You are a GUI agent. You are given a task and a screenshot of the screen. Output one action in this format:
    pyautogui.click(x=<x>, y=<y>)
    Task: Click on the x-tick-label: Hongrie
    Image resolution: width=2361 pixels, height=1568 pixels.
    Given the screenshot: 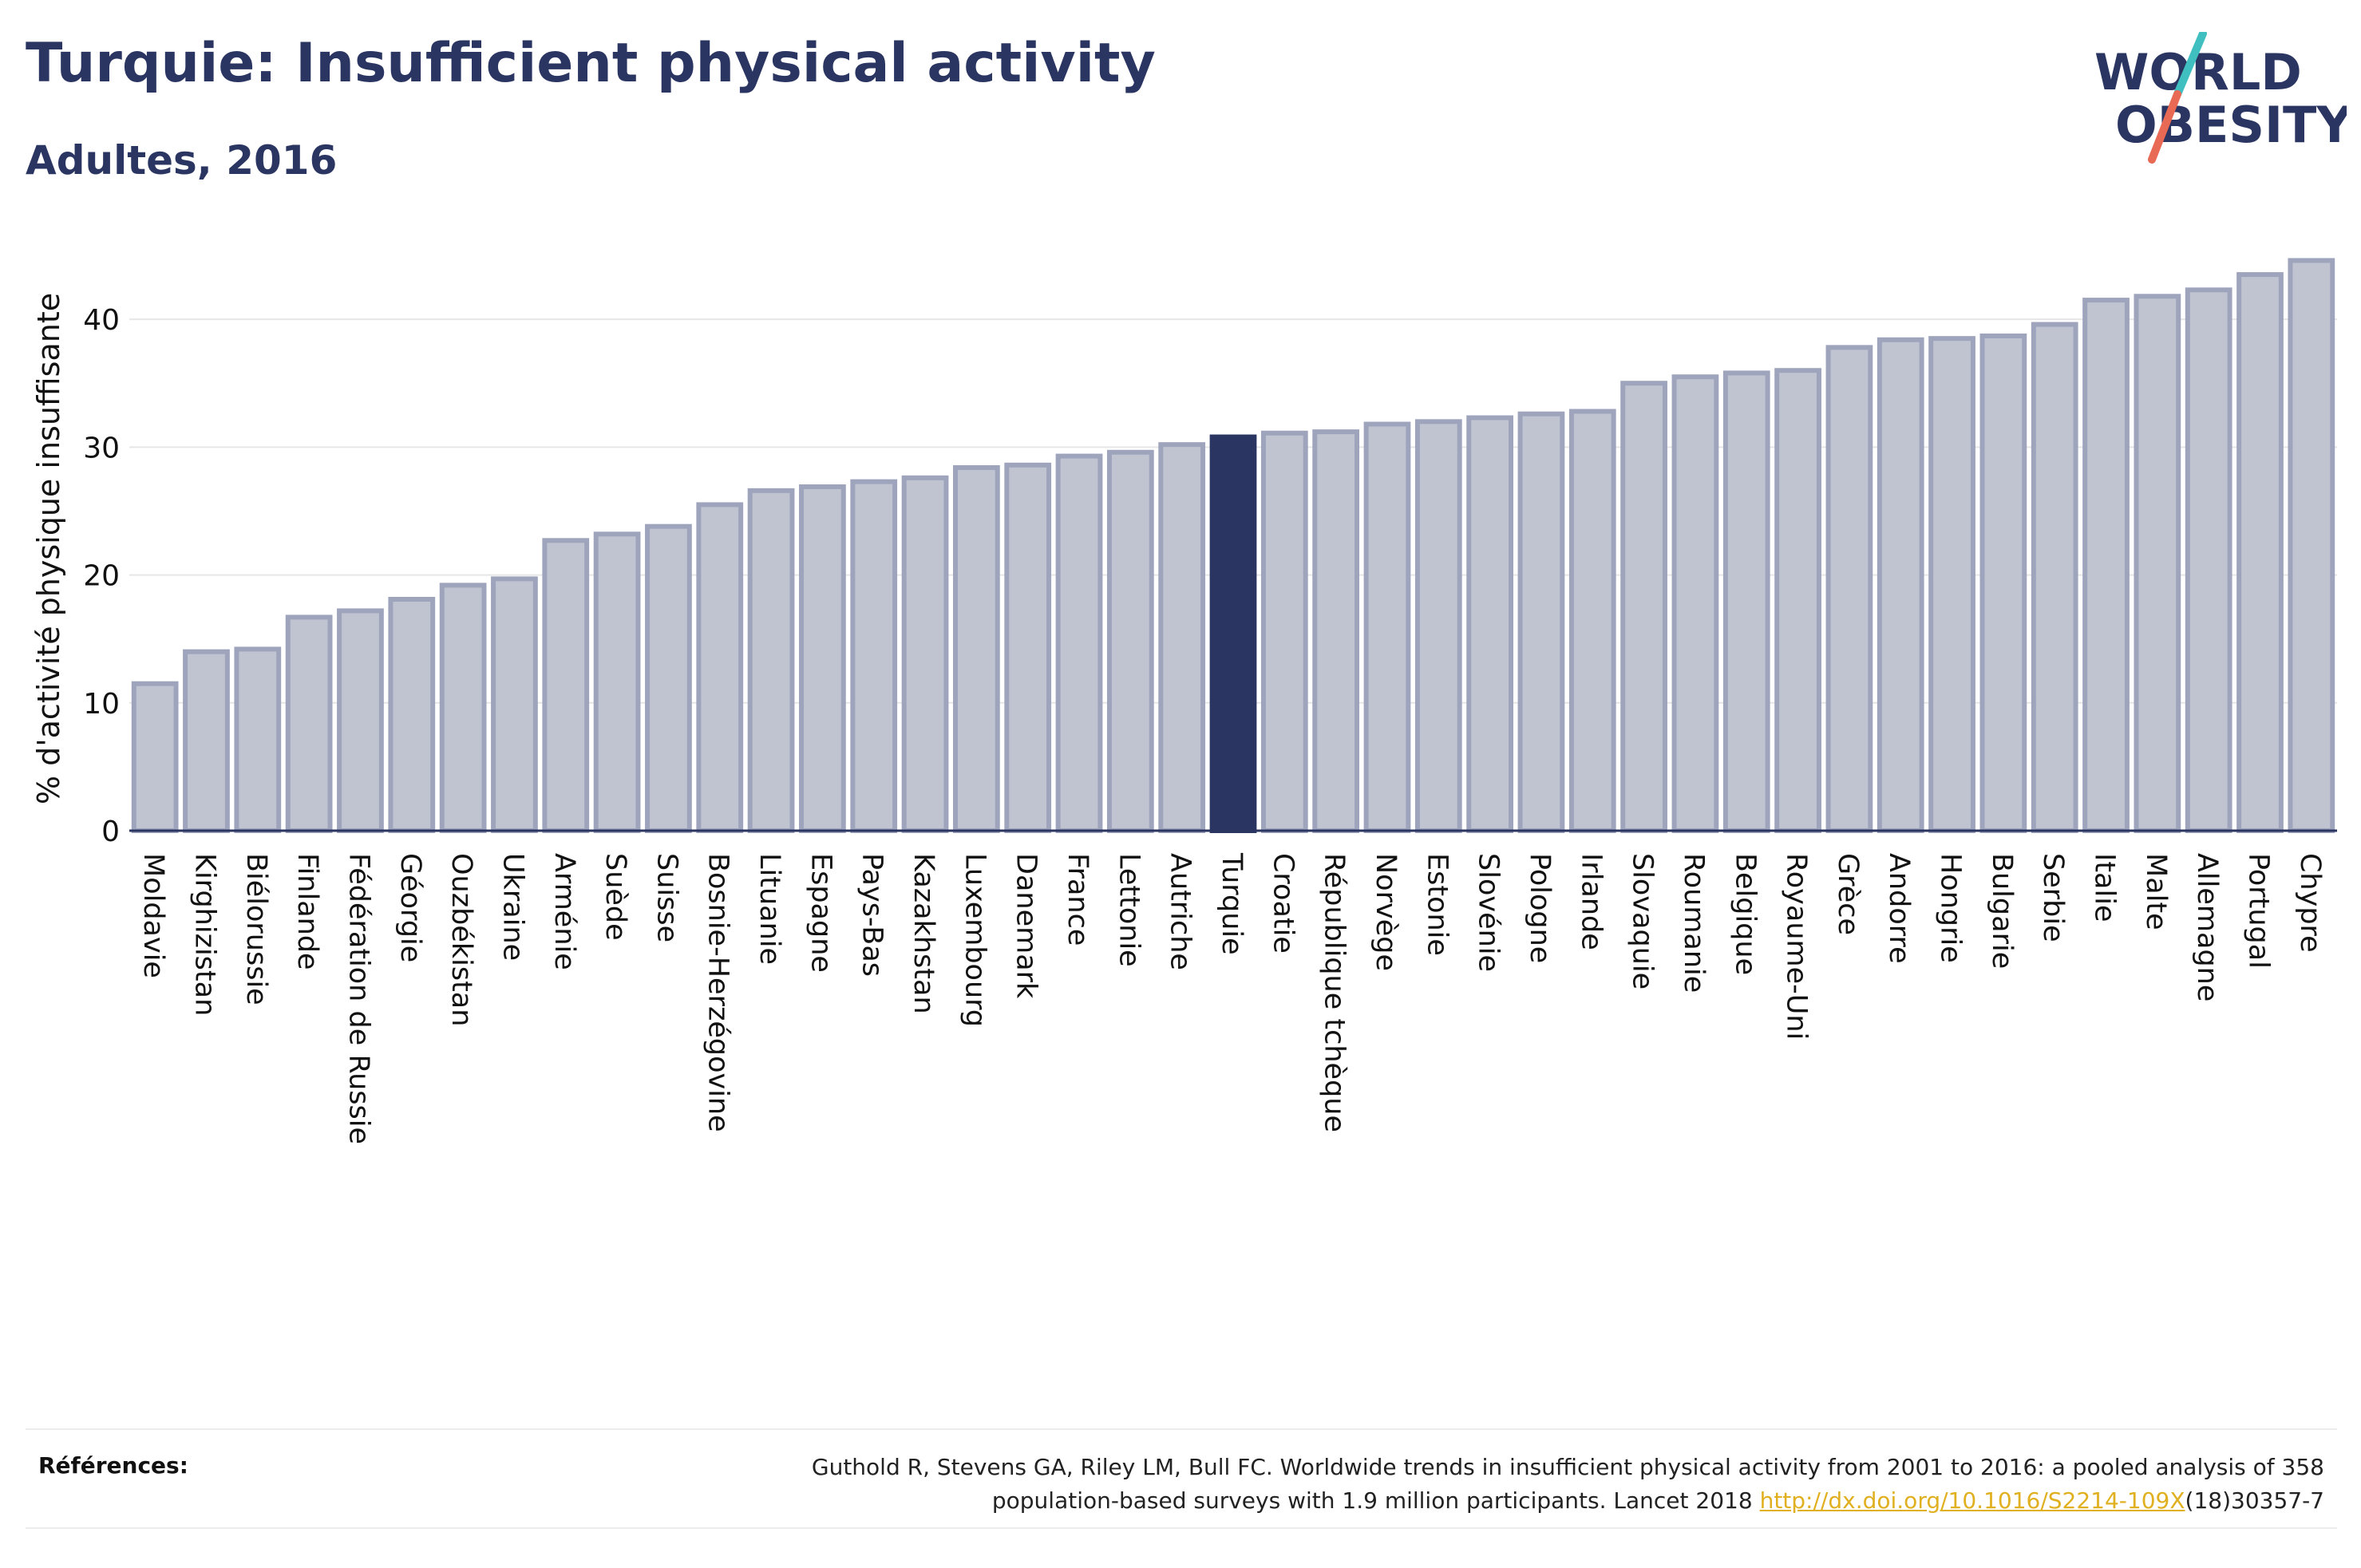 What is the action you would take?
    pyautogui.click(x=1951, y=908)
    